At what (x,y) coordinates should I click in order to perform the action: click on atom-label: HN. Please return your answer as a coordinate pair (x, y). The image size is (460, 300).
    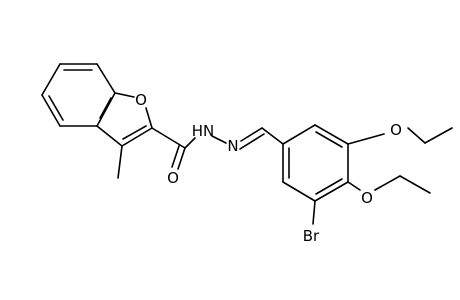
    Looking at the image, I should click on (203, 131).